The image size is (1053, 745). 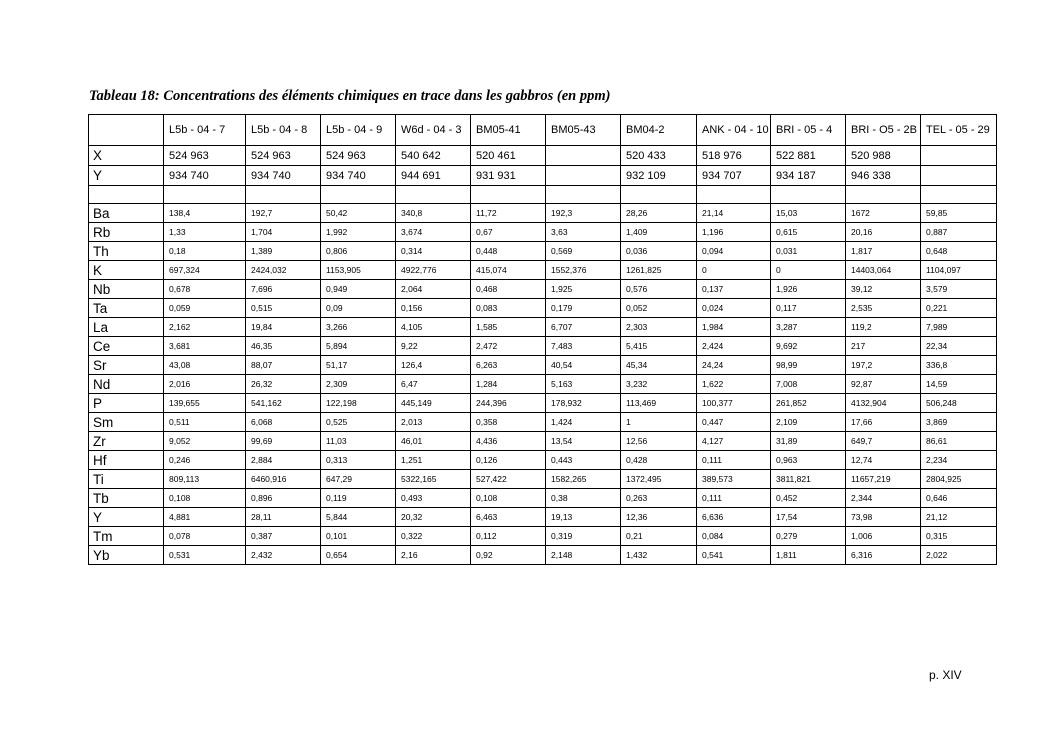 I want to click on table-cell: 178,932, so click(x=583, y=403).